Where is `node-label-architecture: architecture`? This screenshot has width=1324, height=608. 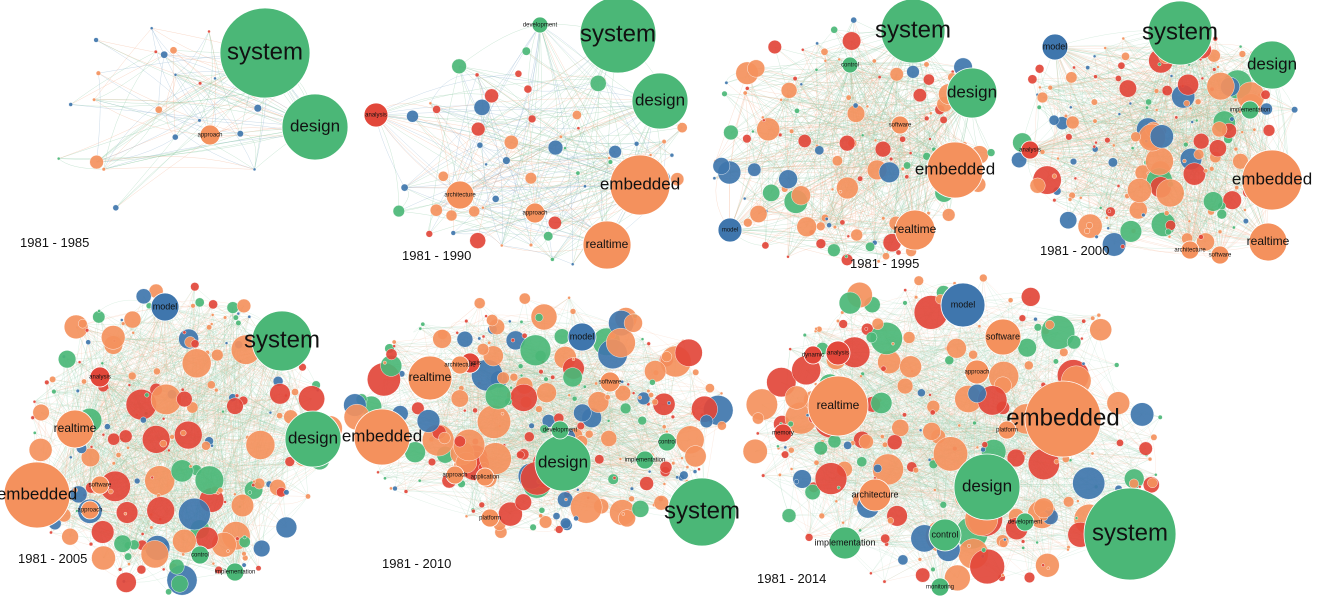
node-label-architecture: architecture is located at coordinates (1190, 251).